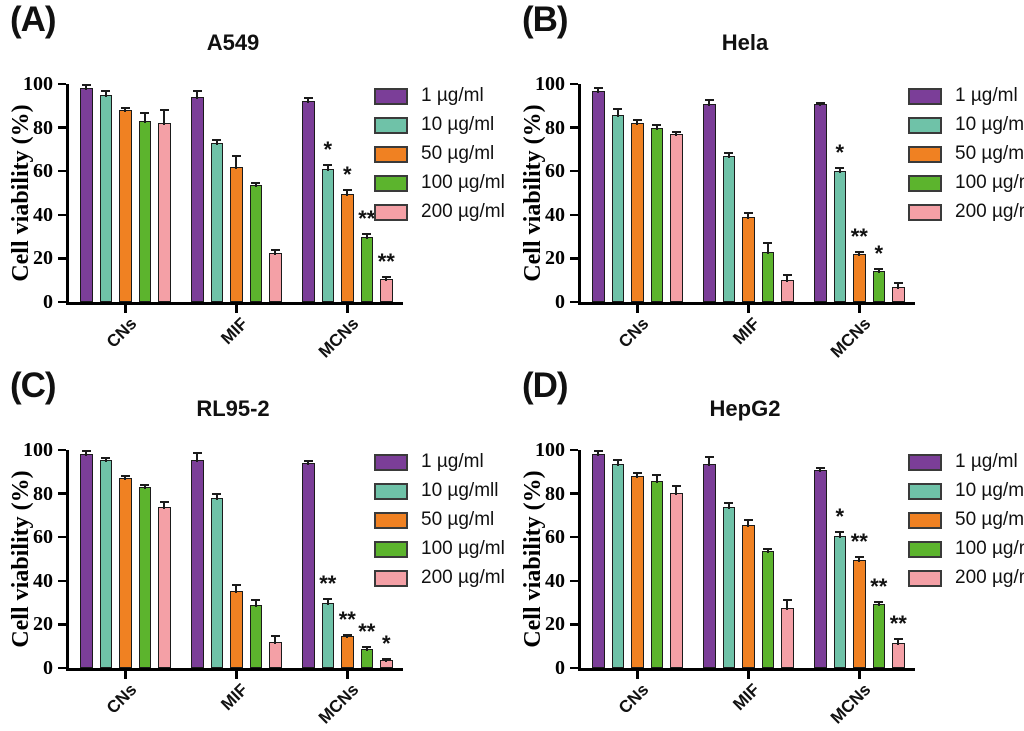 Image resolution: width=1024 pixels, height=731 pixels. I want to click on legend-label: 50 µg/ml, so click(458, 153).